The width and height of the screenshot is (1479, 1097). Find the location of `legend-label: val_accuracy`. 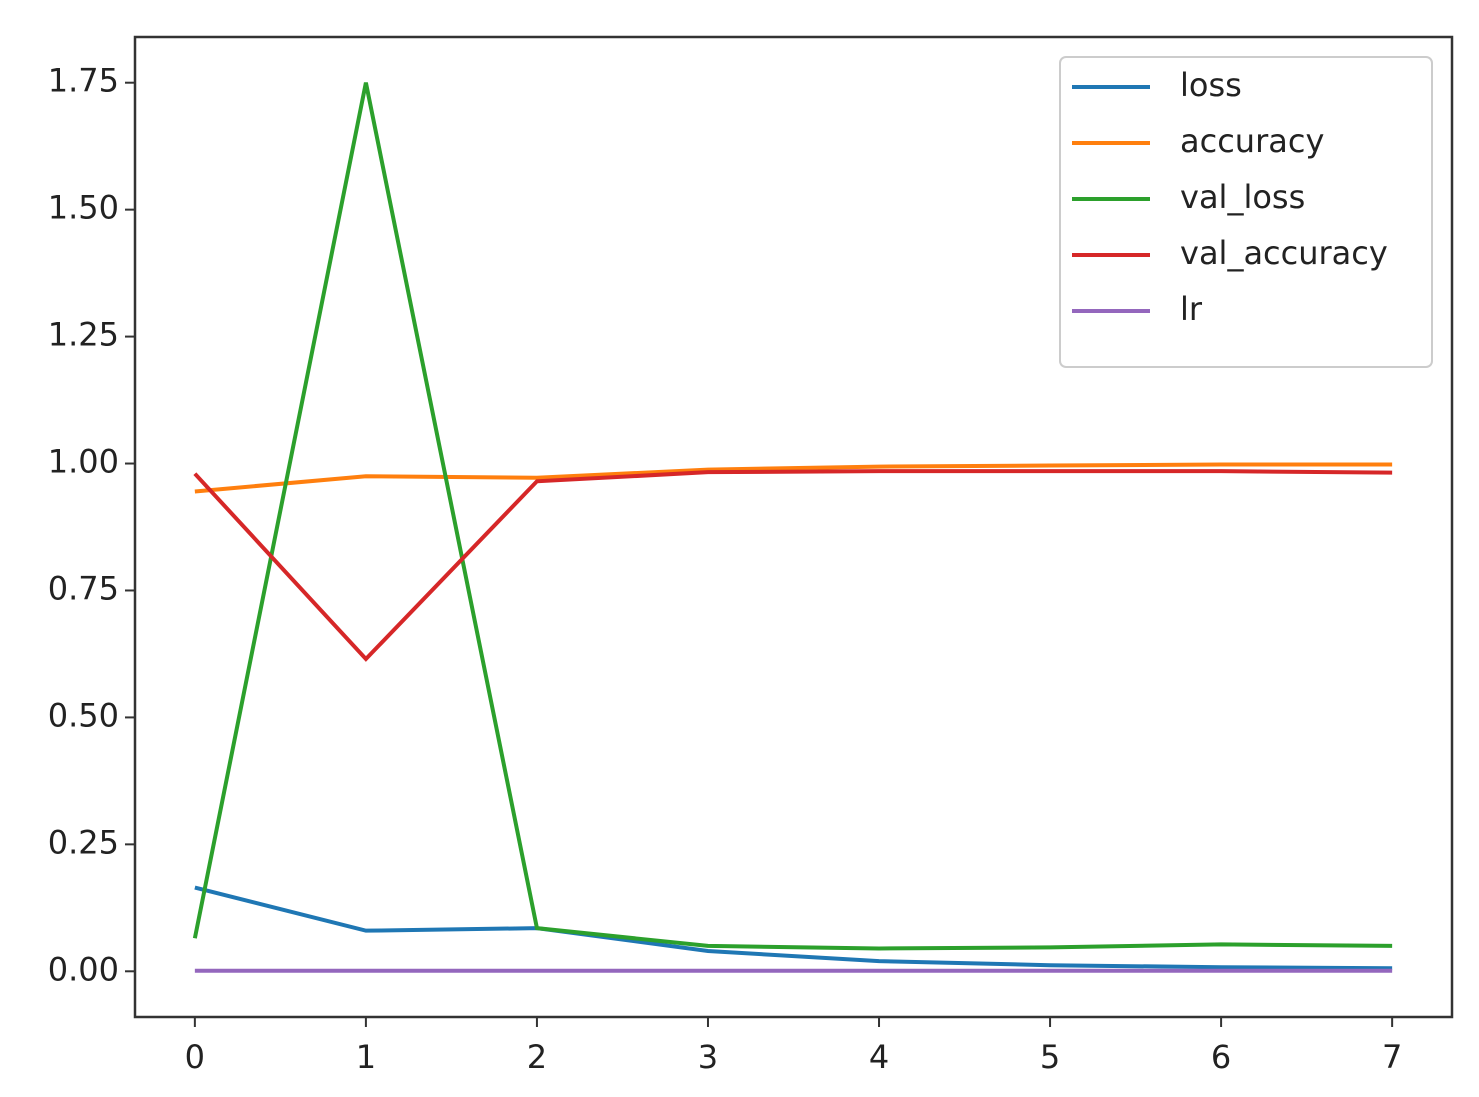

legend-label: val_accuracy is located at coordinates (1284, 253).